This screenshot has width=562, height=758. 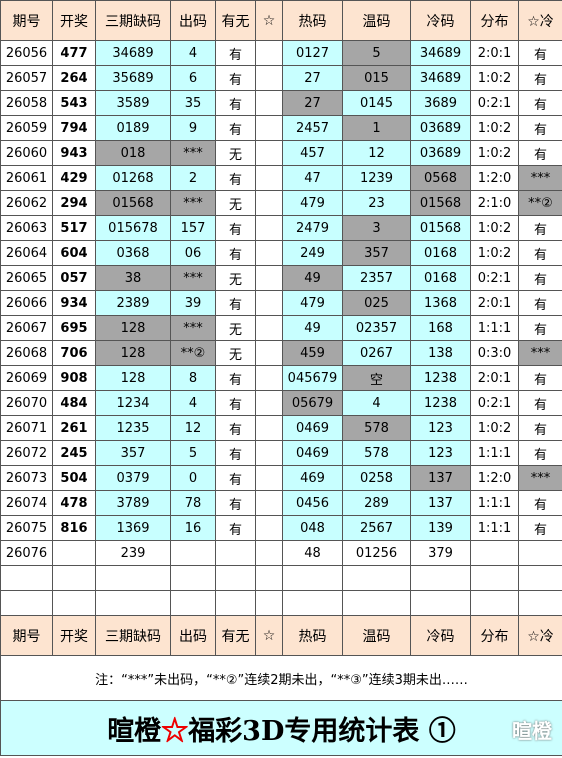 I want to click on data-cell: 26071, so click(x=26, y=428).